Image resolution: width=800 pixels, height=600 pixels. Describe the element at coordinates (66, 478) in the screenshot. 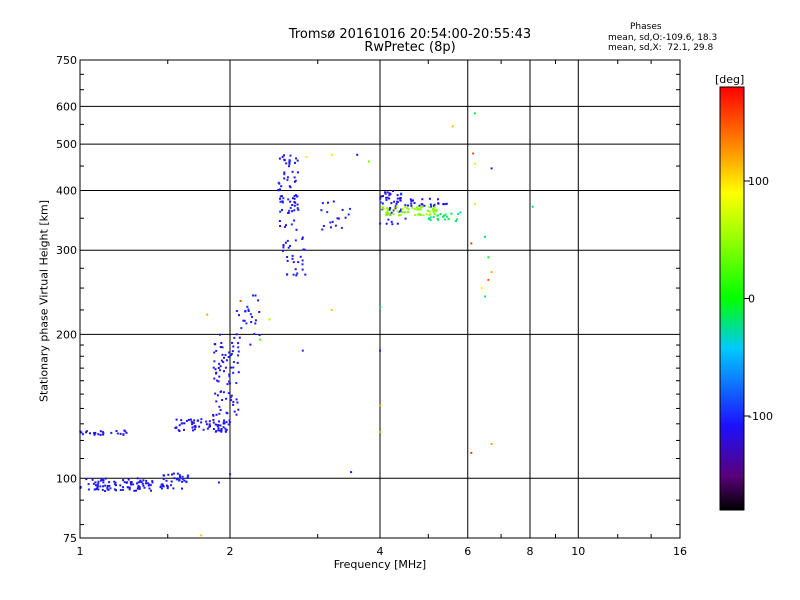

I see `y-tick-label: 100` at that location.